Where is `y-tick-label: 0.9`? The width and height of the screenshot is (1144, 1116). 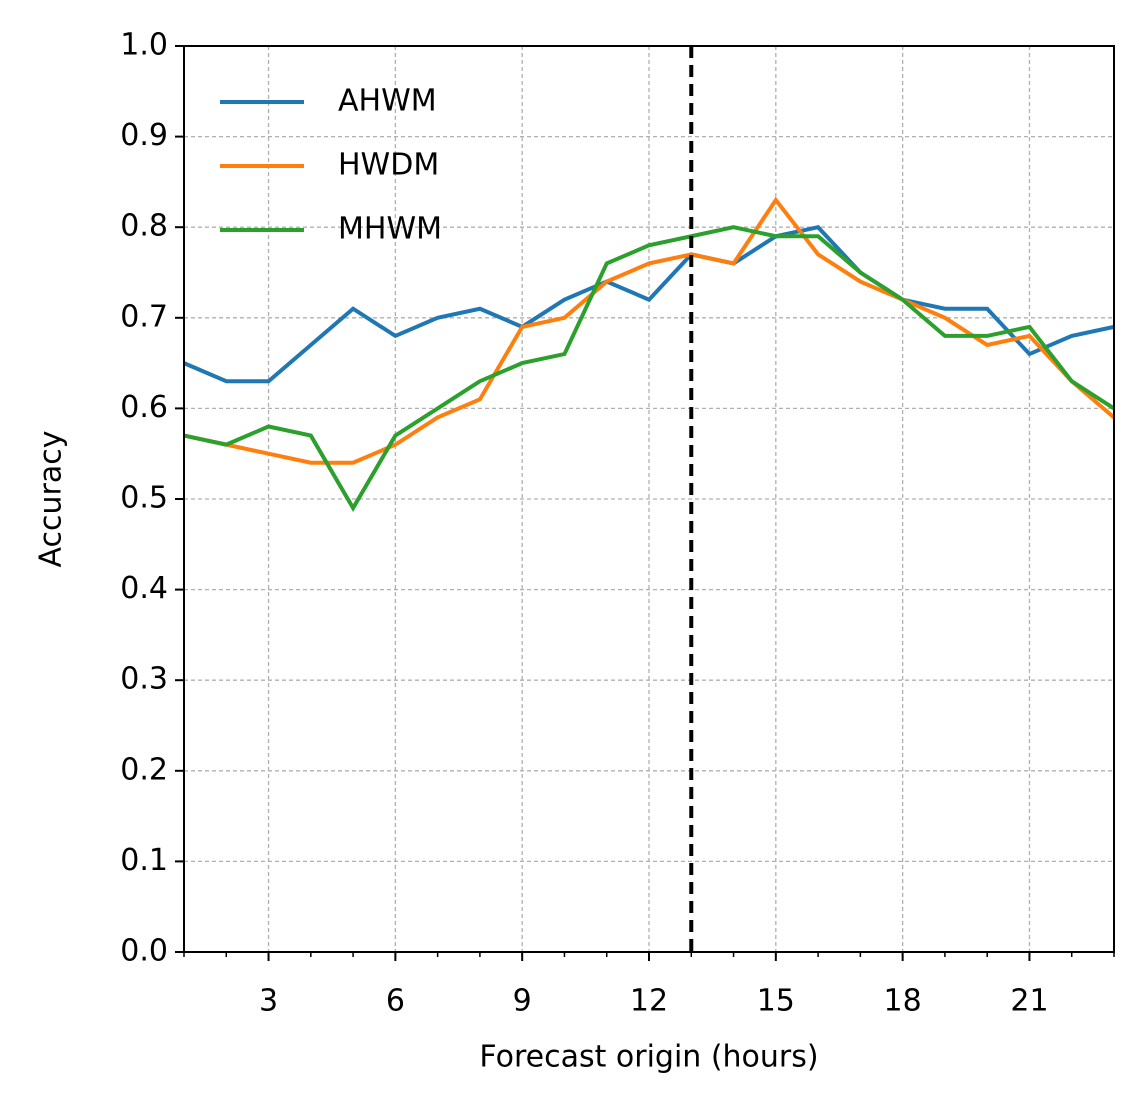
y-tick-label: 0.9 is located at coordinates (144, 135).